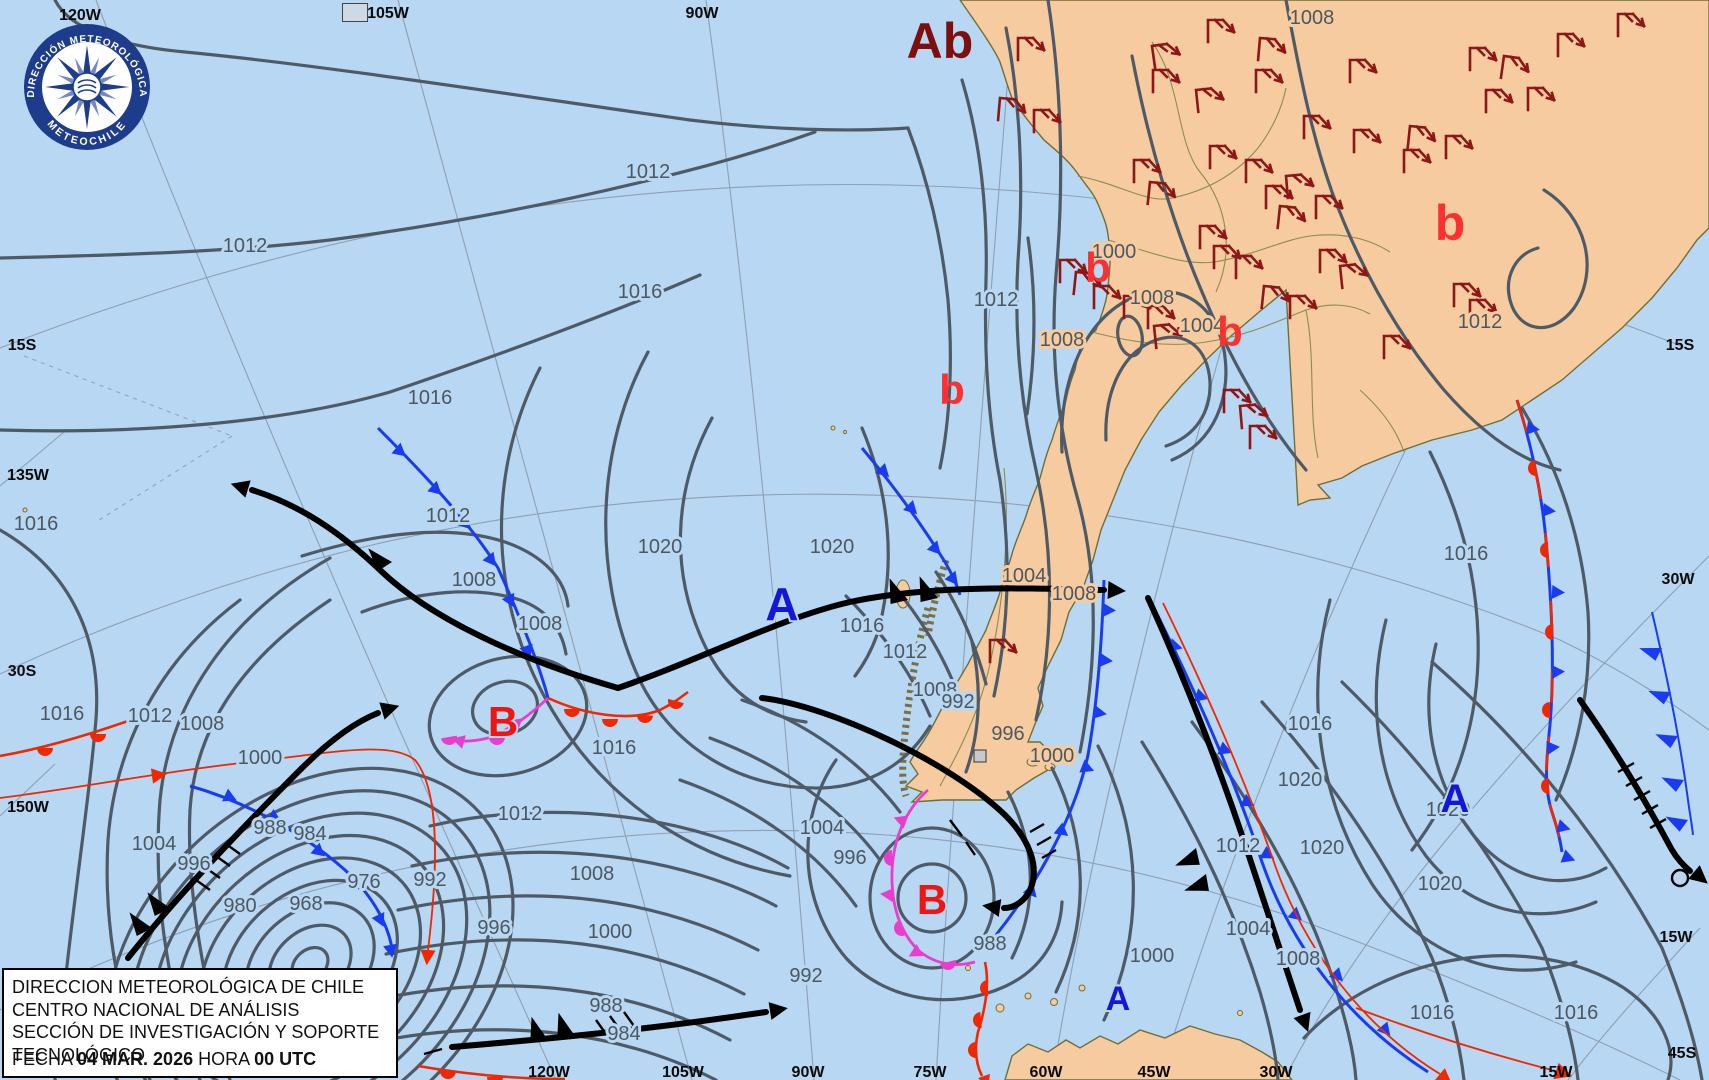 The image size is (1709, 1080). I want to click on wave-icon, so click(87, 86).